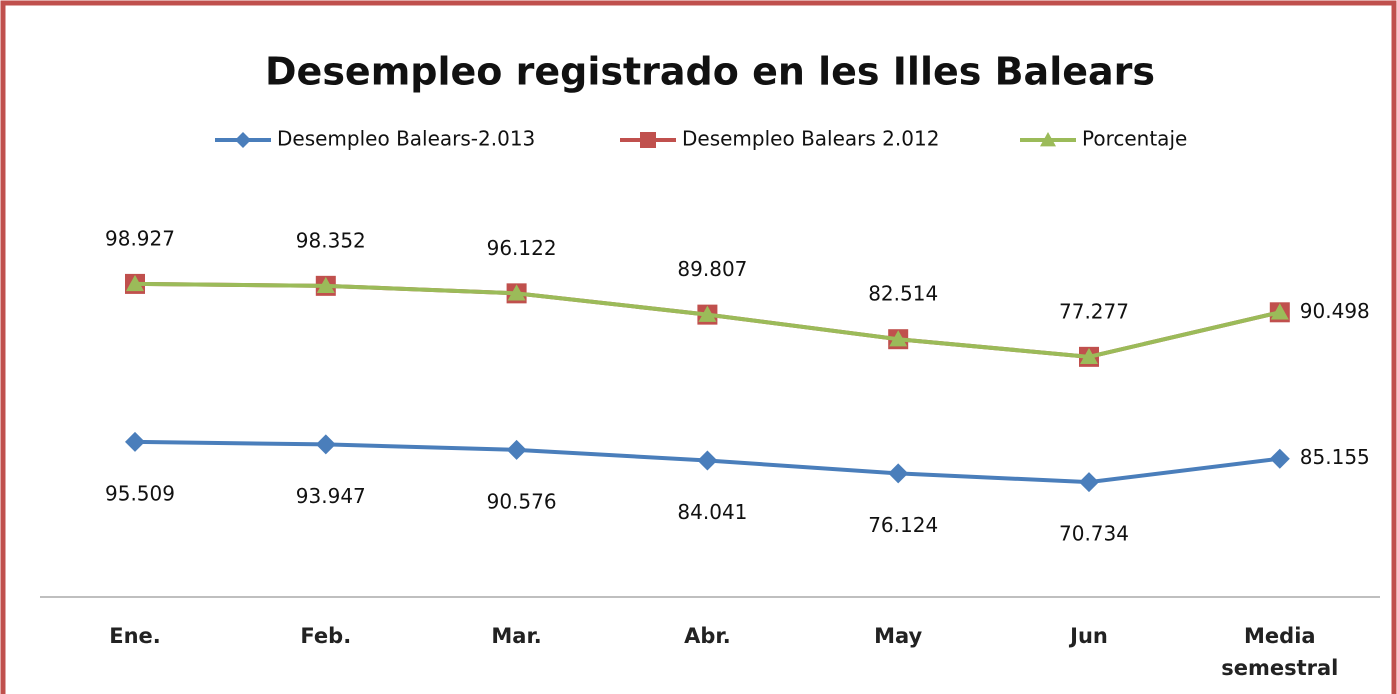  Describe the element at coordinates (898, 636) in the screenshot. I see `x-tick-label: May` at that location.